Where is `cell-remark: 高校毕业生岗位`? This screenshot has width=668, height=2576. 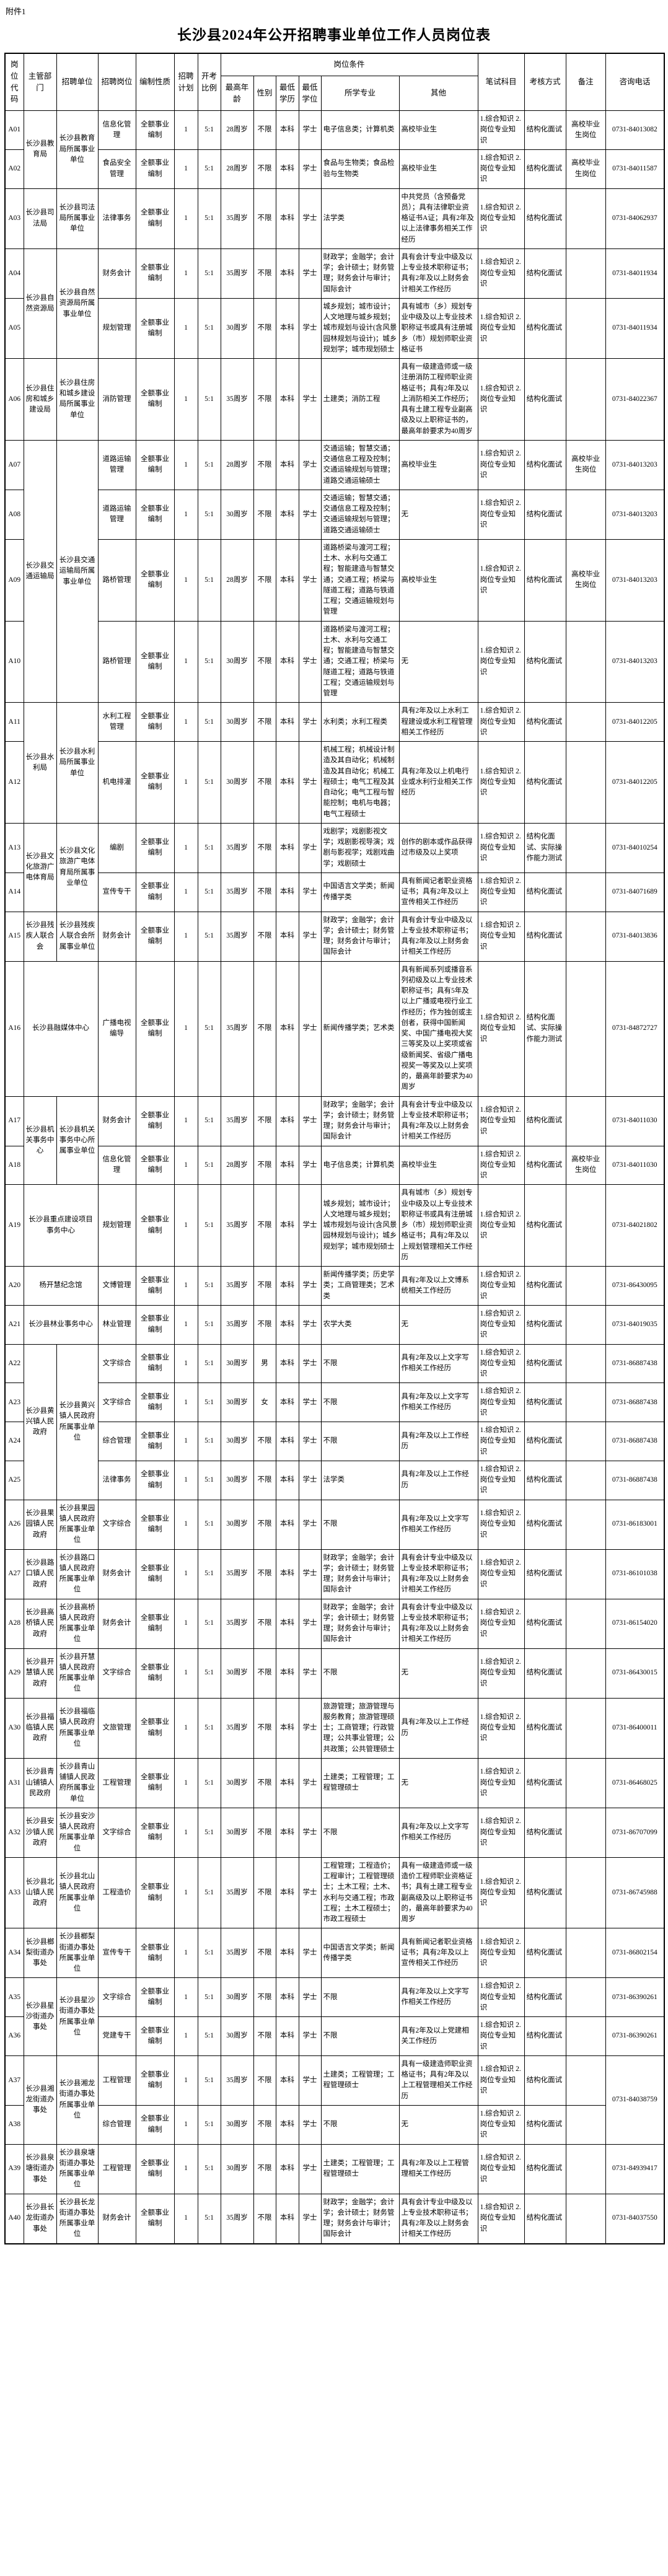
cell-remark: 高校毕业生岗位 is located at coordinates (585, 169).